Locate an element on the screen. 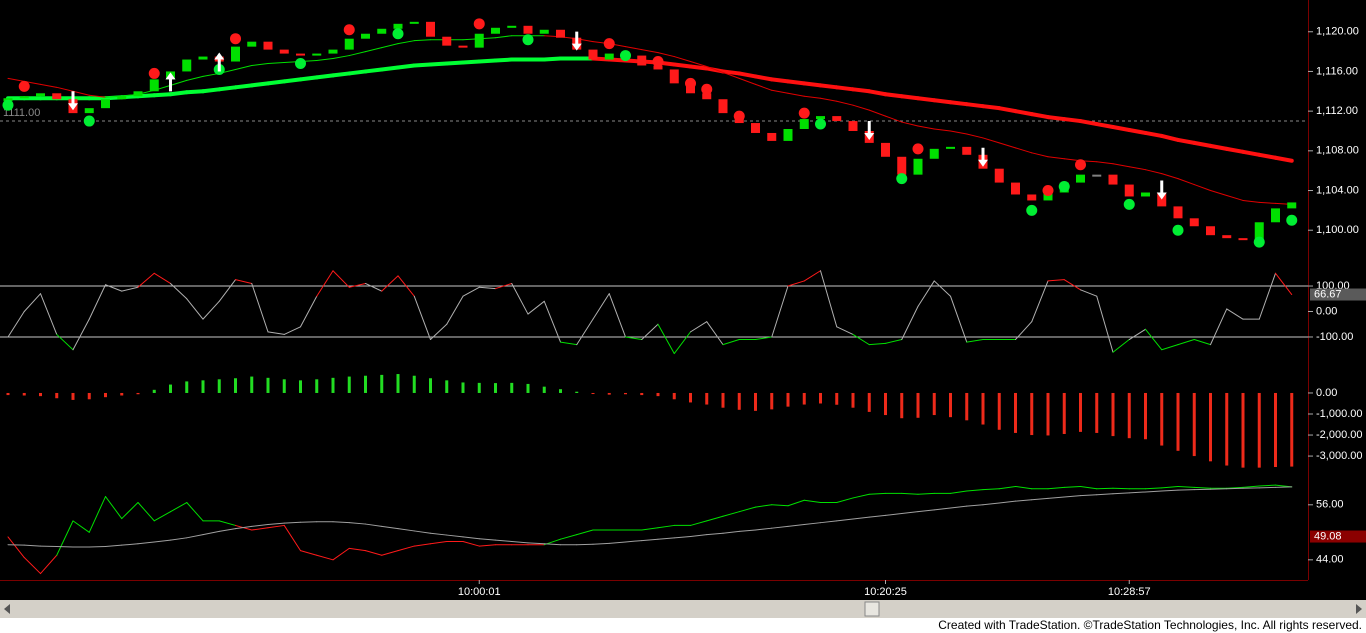 The width and height of the screenshot is (1366, 633). reference-label: 1111.00 is located at coordinates (21, 113).